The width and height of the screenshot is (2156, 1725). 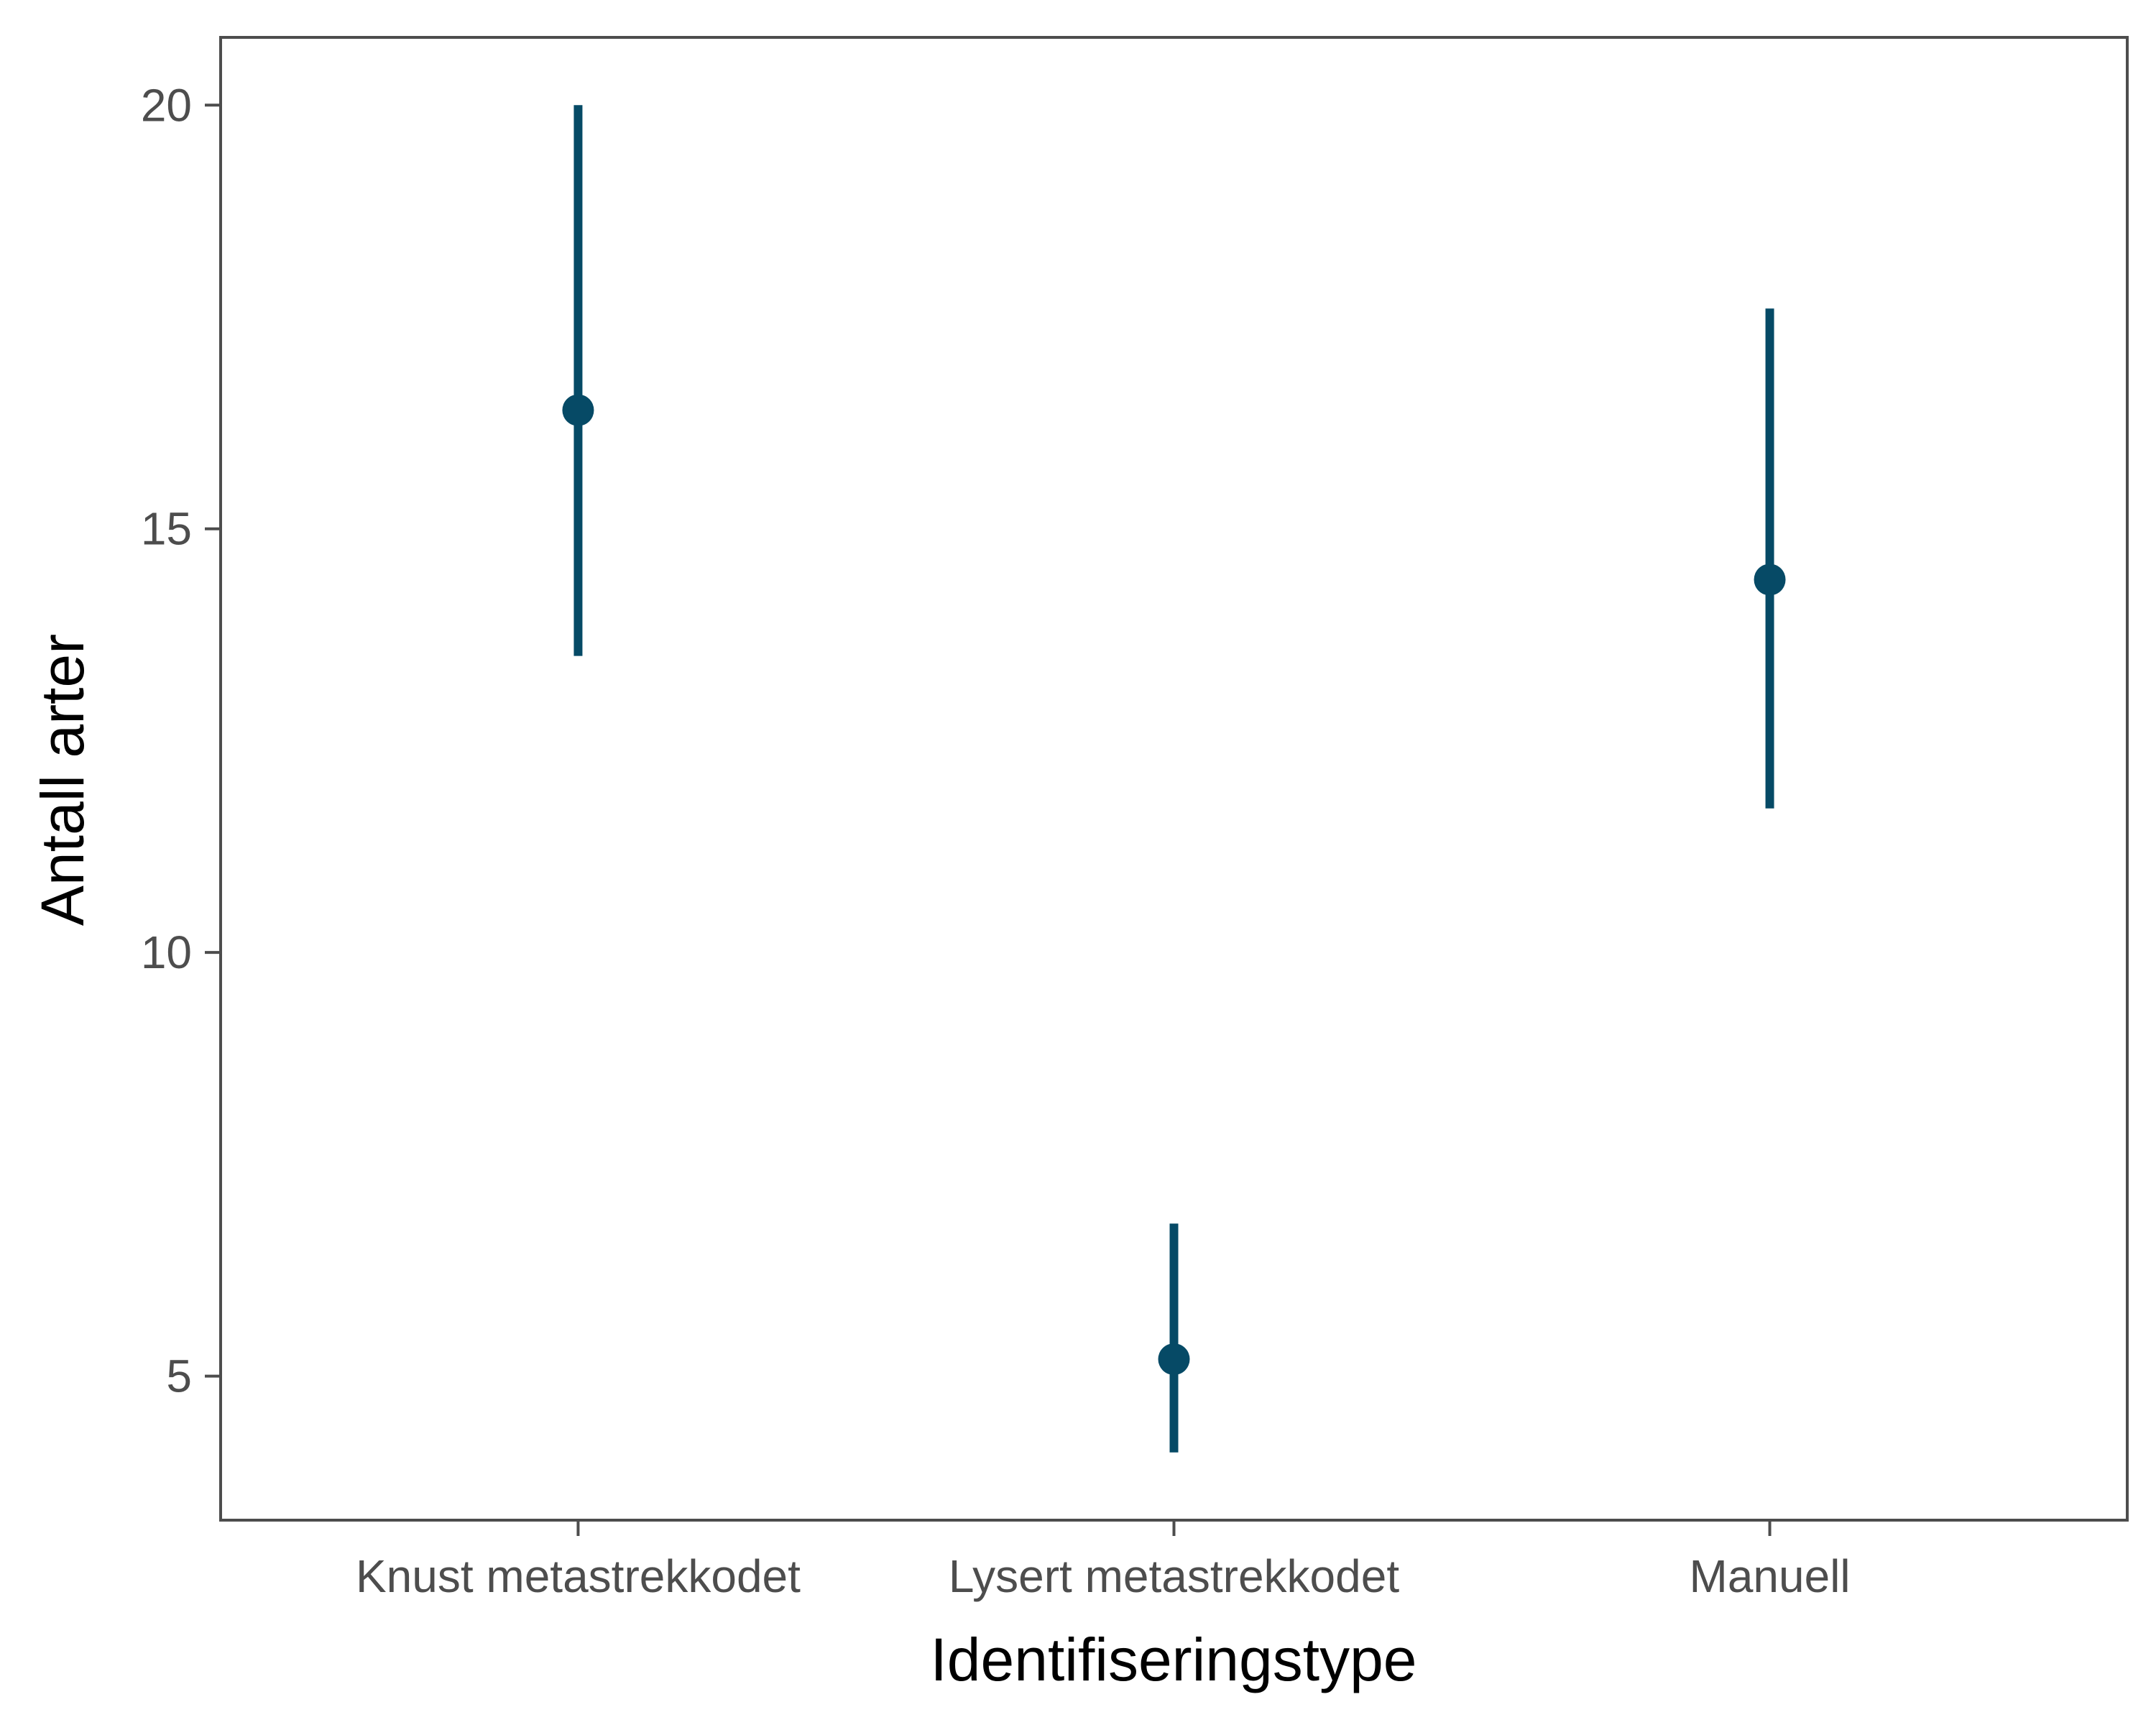 I want to click on y-tick-label: 10, so click(x=167, y=952).